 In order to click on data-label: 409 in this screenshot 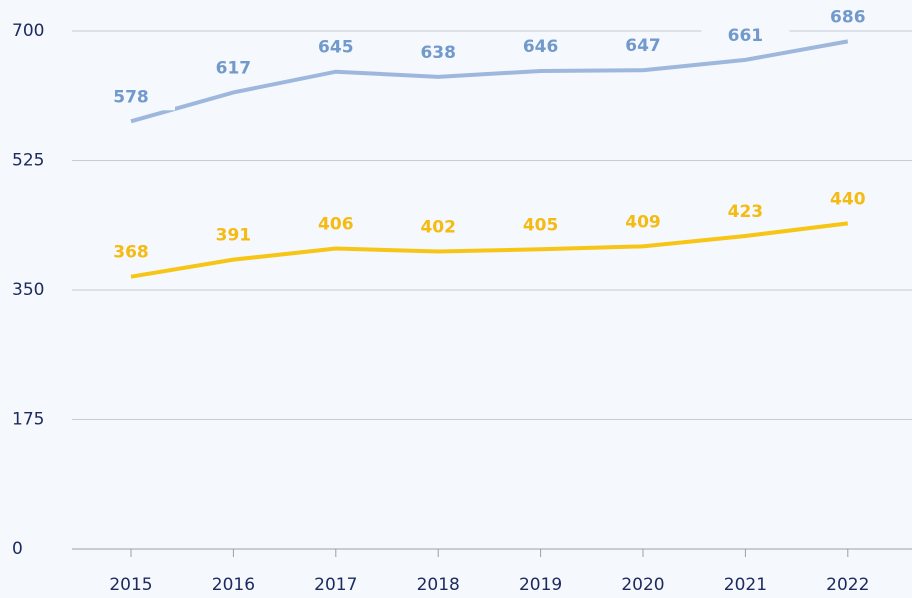, I will do `click(643, 222)`.